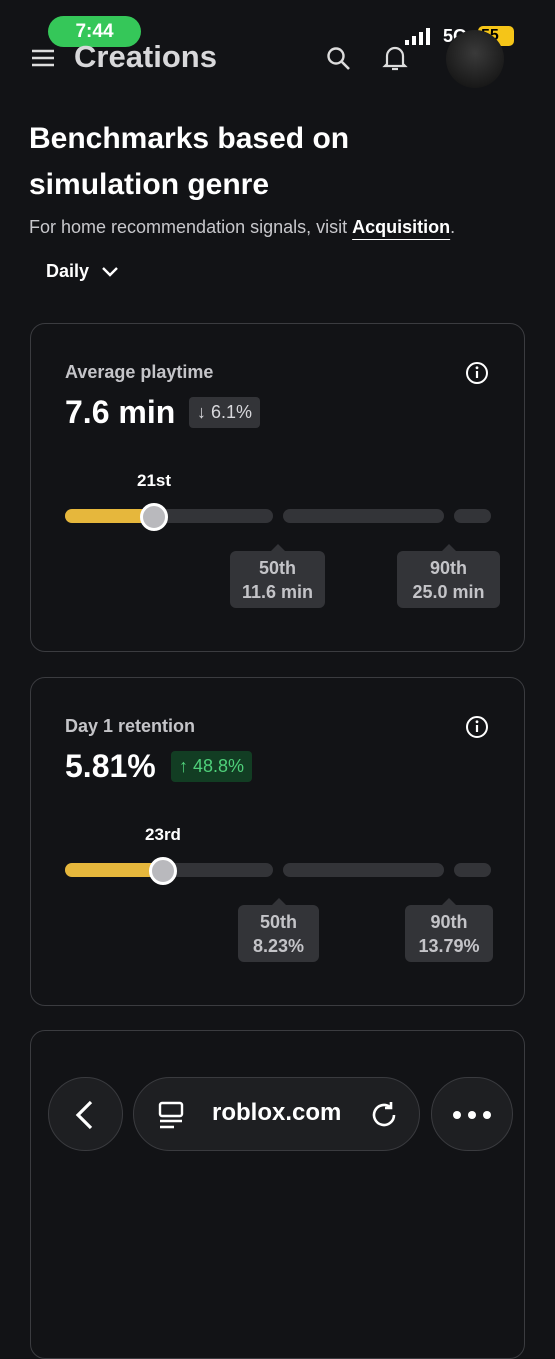  I want to click on change-value: 48.8%, so click(219, 766).